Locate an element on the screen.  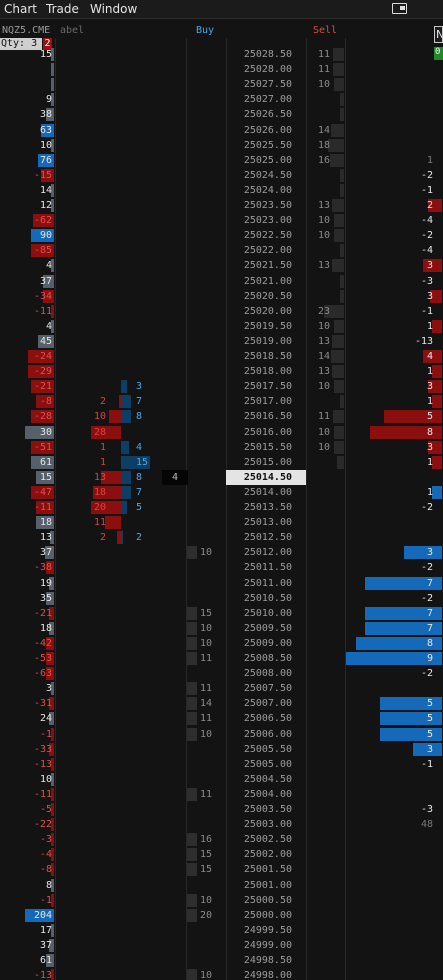
price-level: 25025.00 is located at coordinates (267, 160).